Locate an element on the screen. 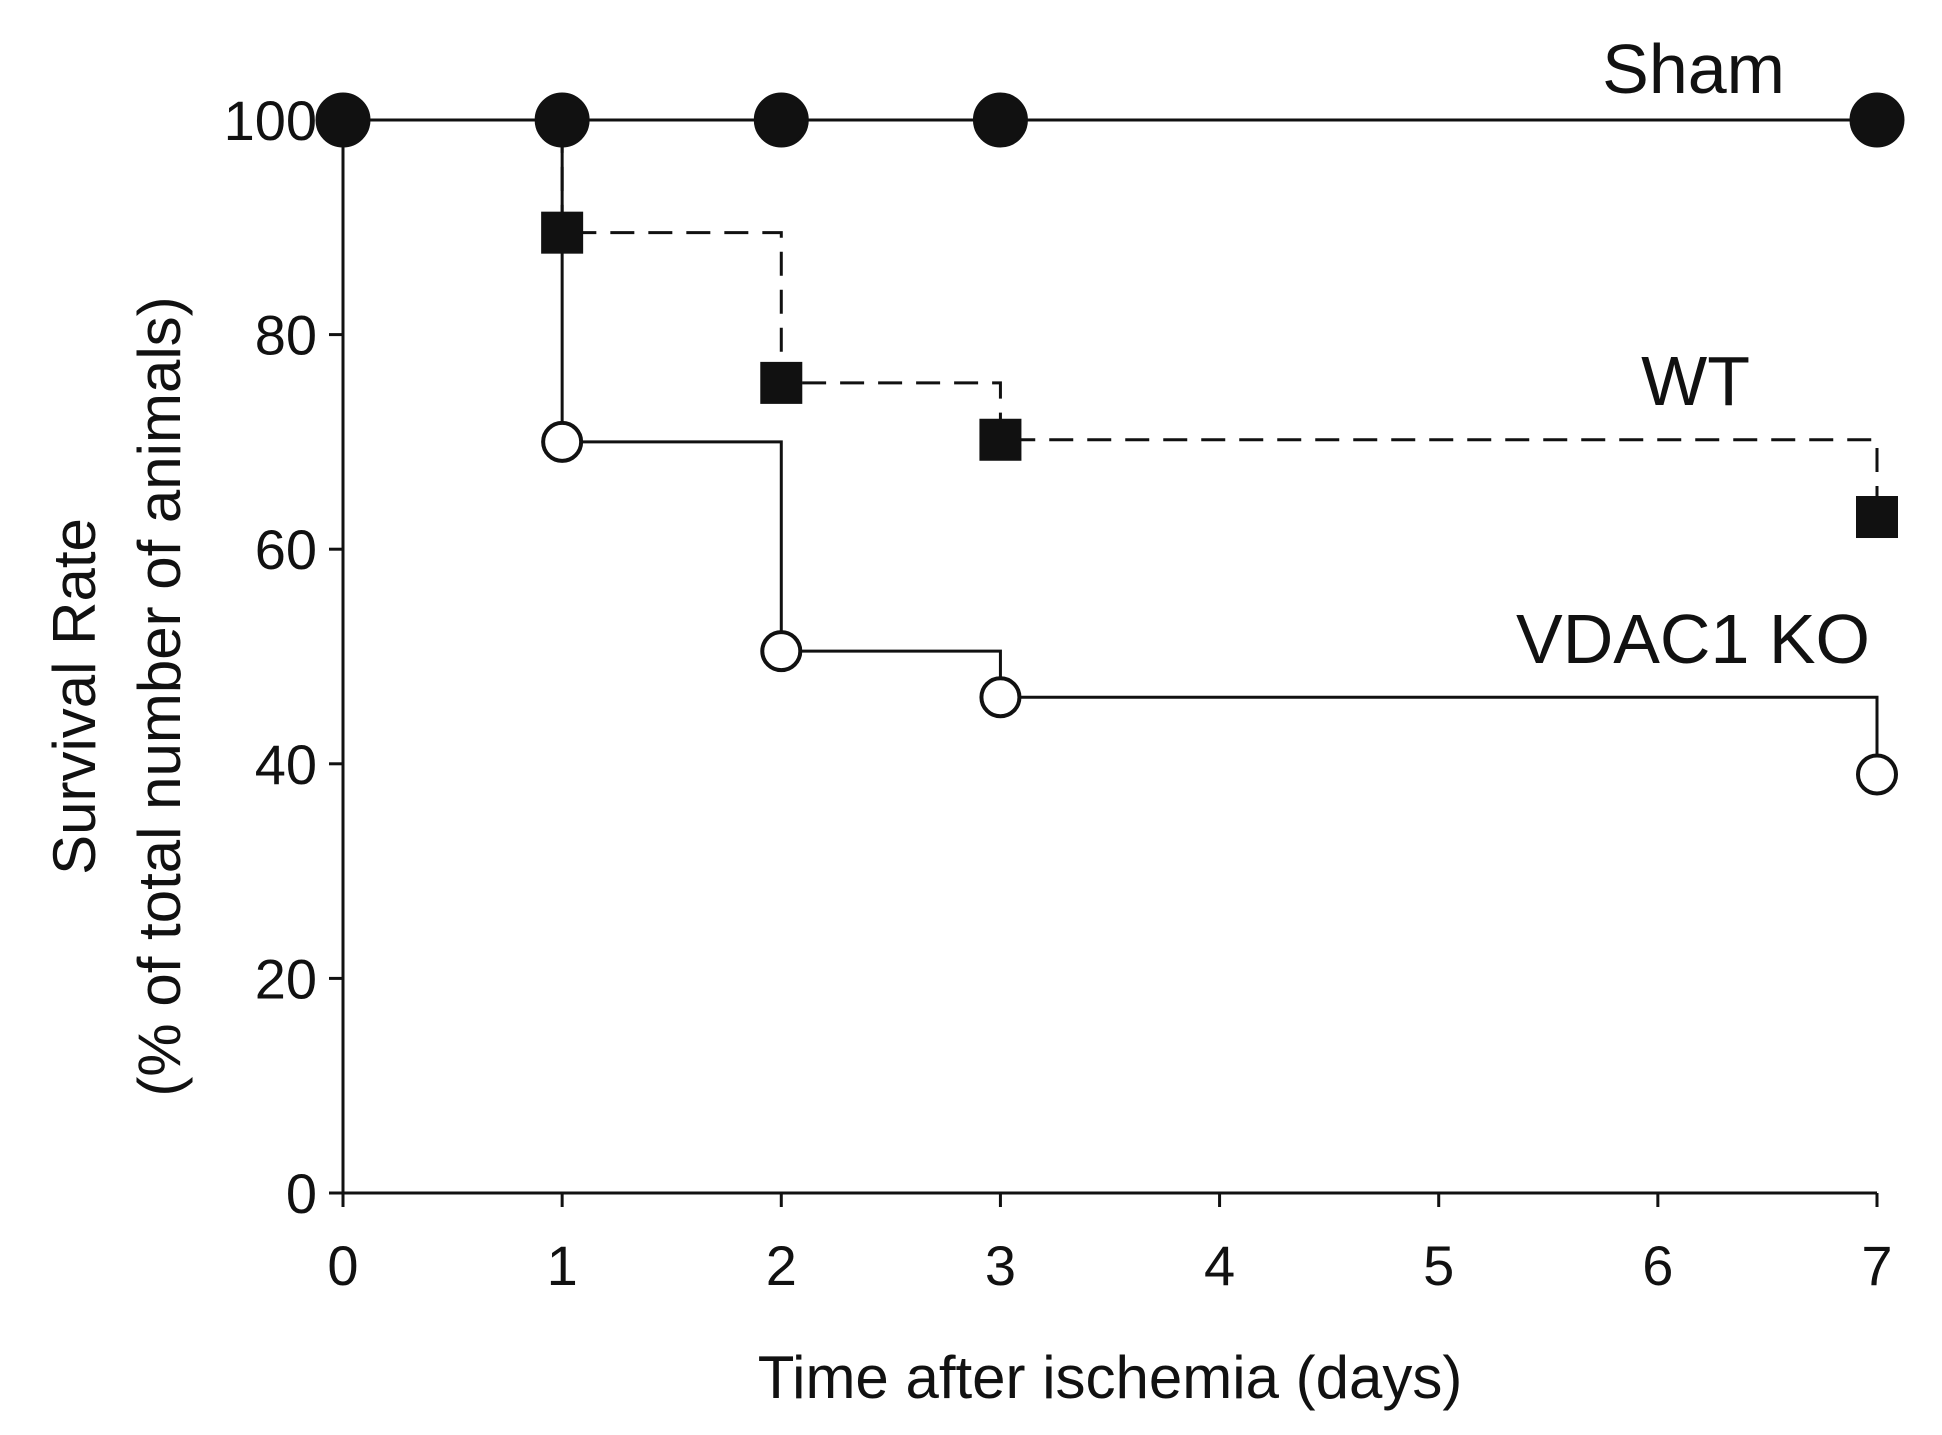 The image size is (1942, 1435). y-axis-title: Survival Rate is located at coordinates (74, 696).